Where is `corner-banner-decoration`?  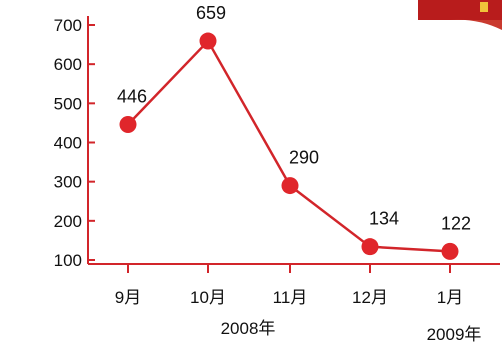
corner-banner-decoration is located at coordinates (460, 15).